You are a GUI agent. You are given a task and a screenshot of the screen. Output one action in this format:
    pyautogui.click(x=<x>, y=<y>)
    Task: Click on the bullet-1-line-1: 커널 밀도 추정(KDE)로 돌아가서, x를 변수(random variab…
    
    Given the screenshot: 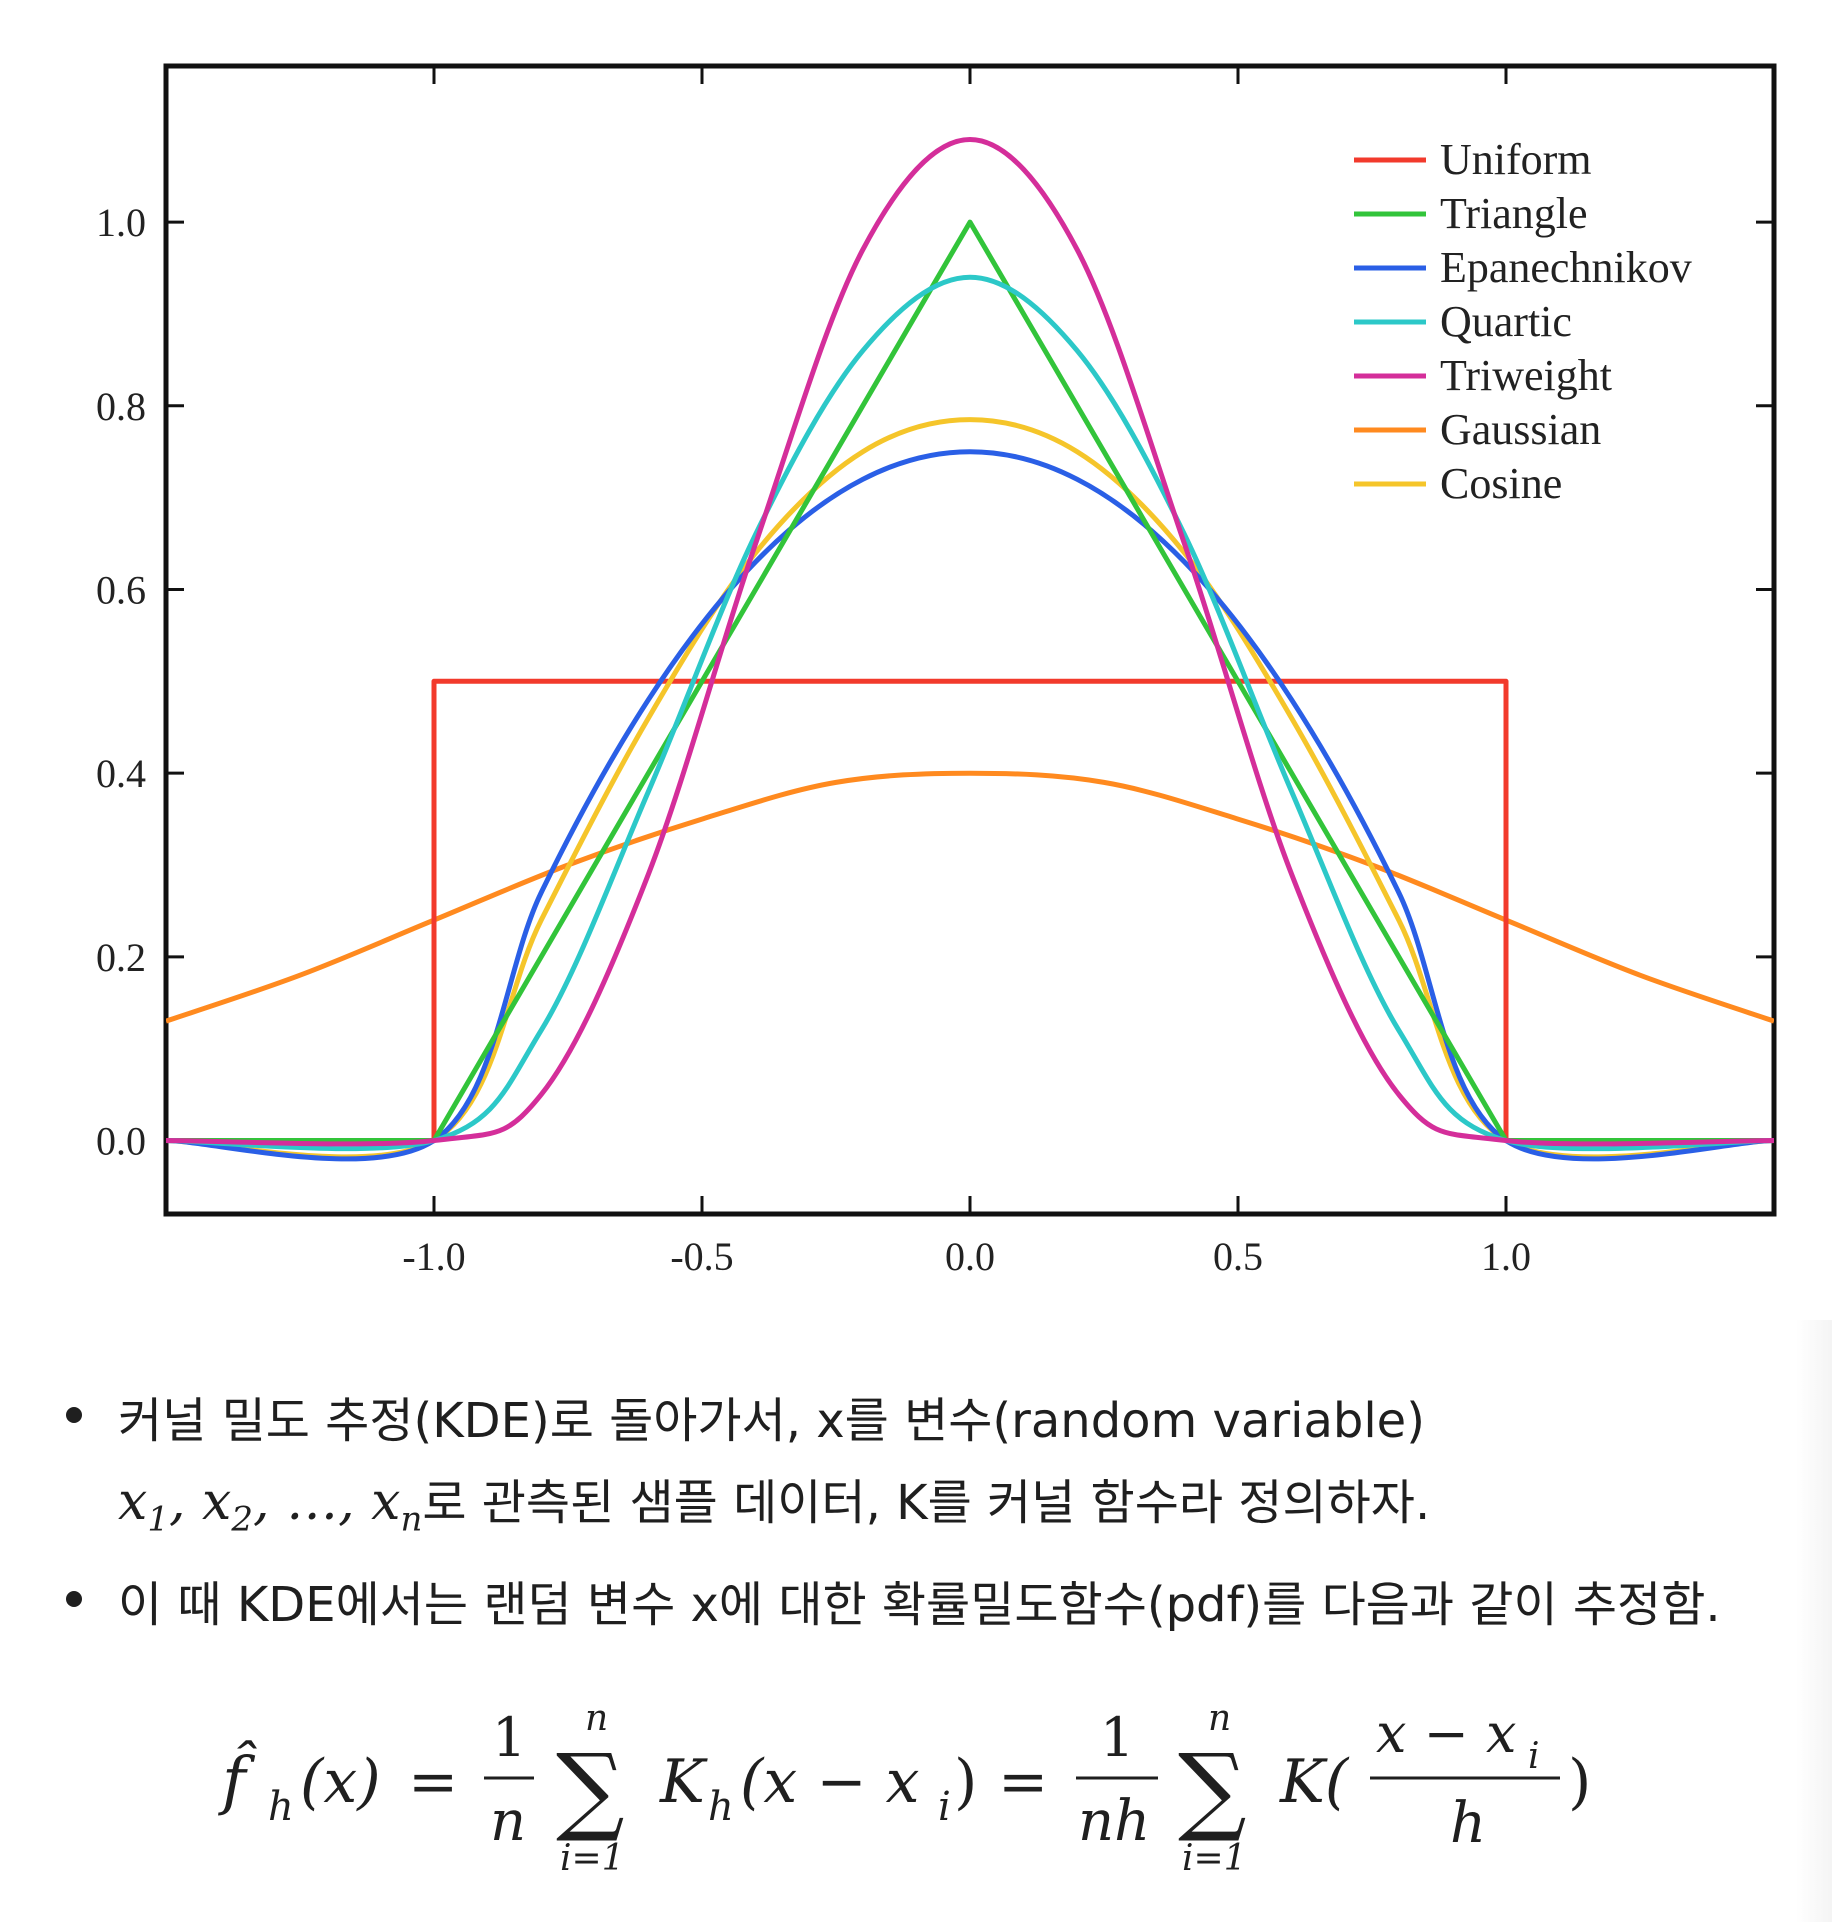 What is the action you would take?
    pyautogui.click(x=771, y=1421)
    